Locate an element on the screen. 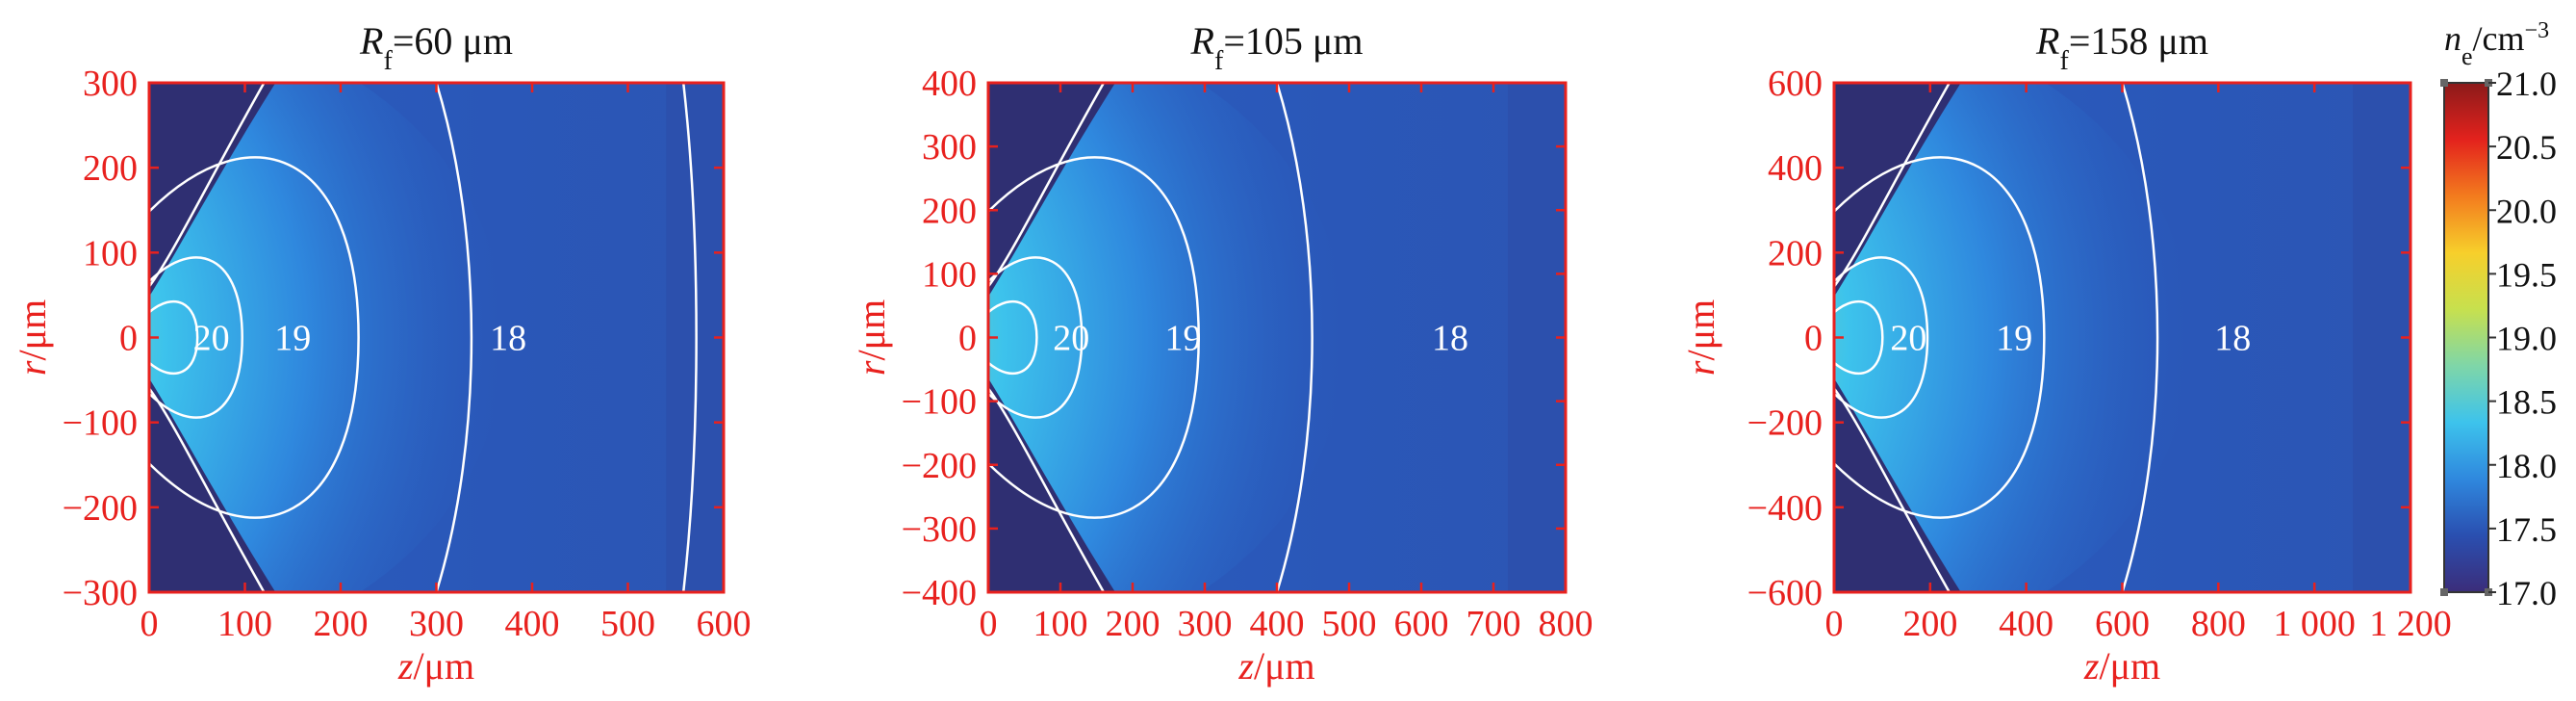 This screenshot has width=2576, height=701. colorbar-tick-label: 20.5 is located at coordinates (2526, 147).